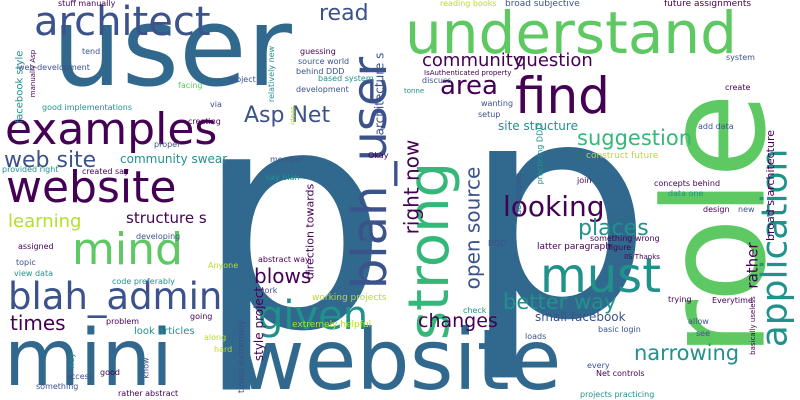 This screenshot has width=800, height=400. What do you see at coordinates (111, 129) in the screenshot?
I see `word-examples: examples` at bounding box center [111, 129].